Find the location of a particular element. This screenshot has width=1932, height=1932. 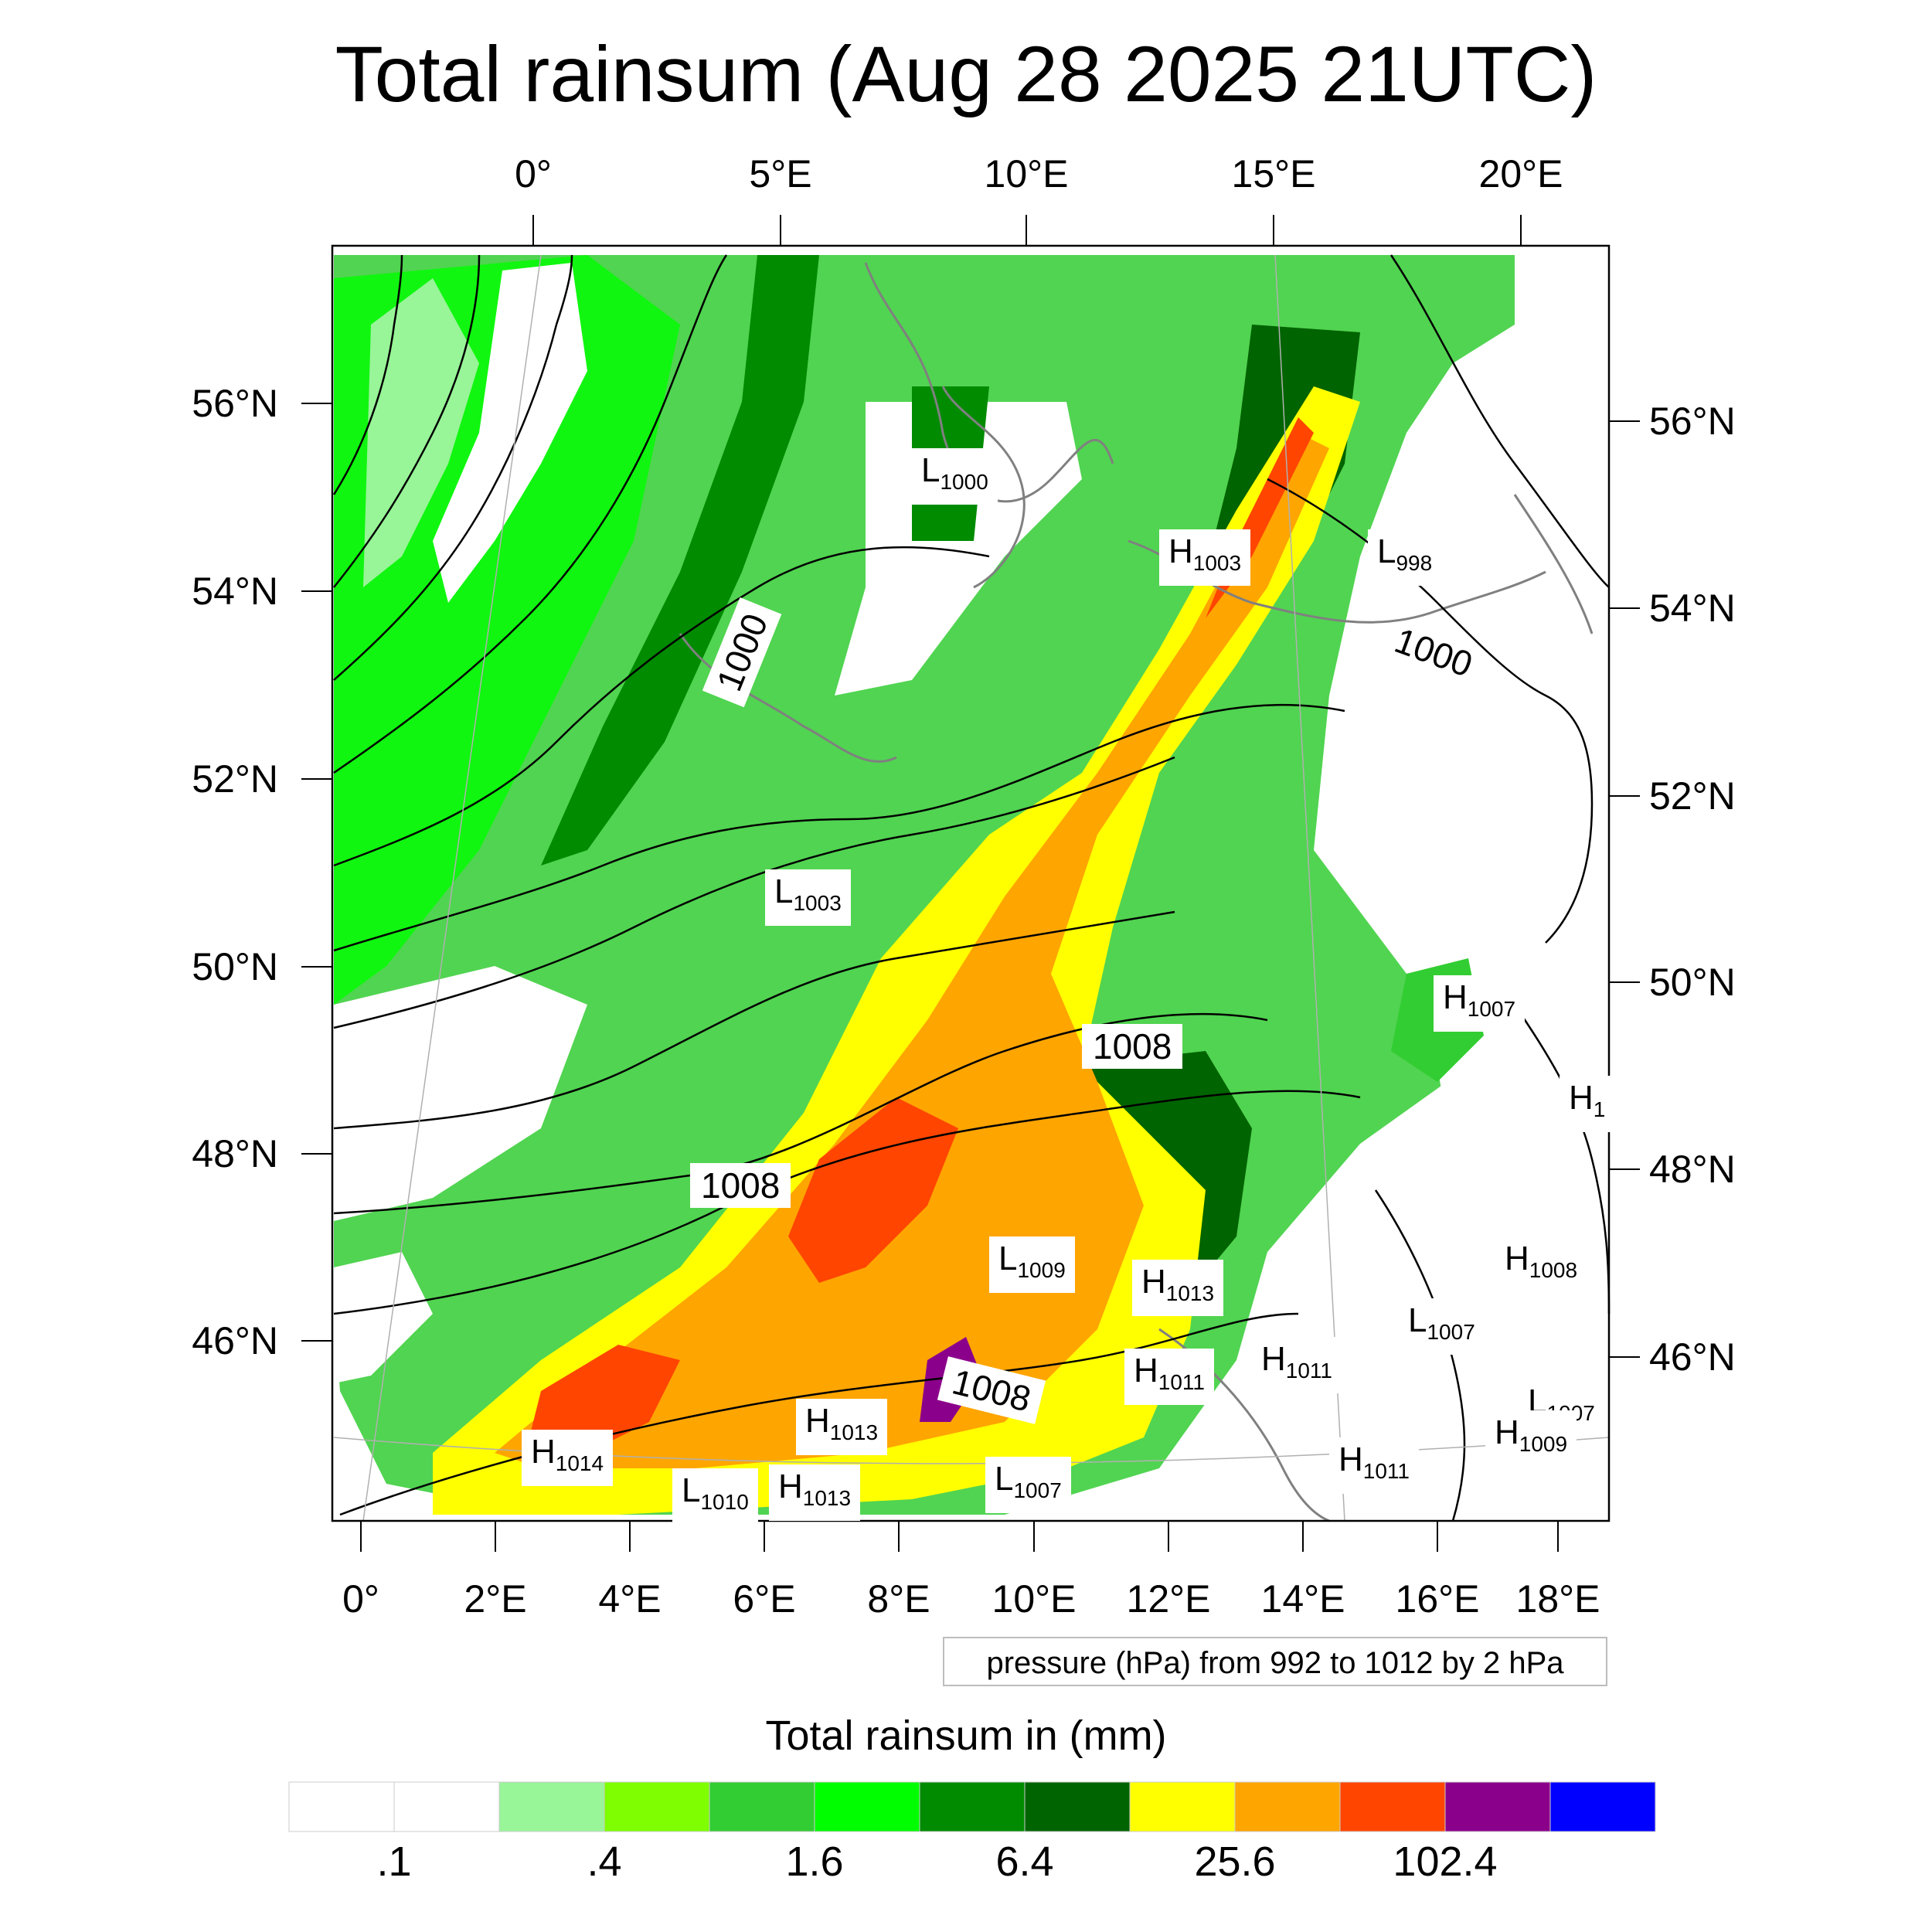

coastline-dutch is located at coordinates (788, 698).